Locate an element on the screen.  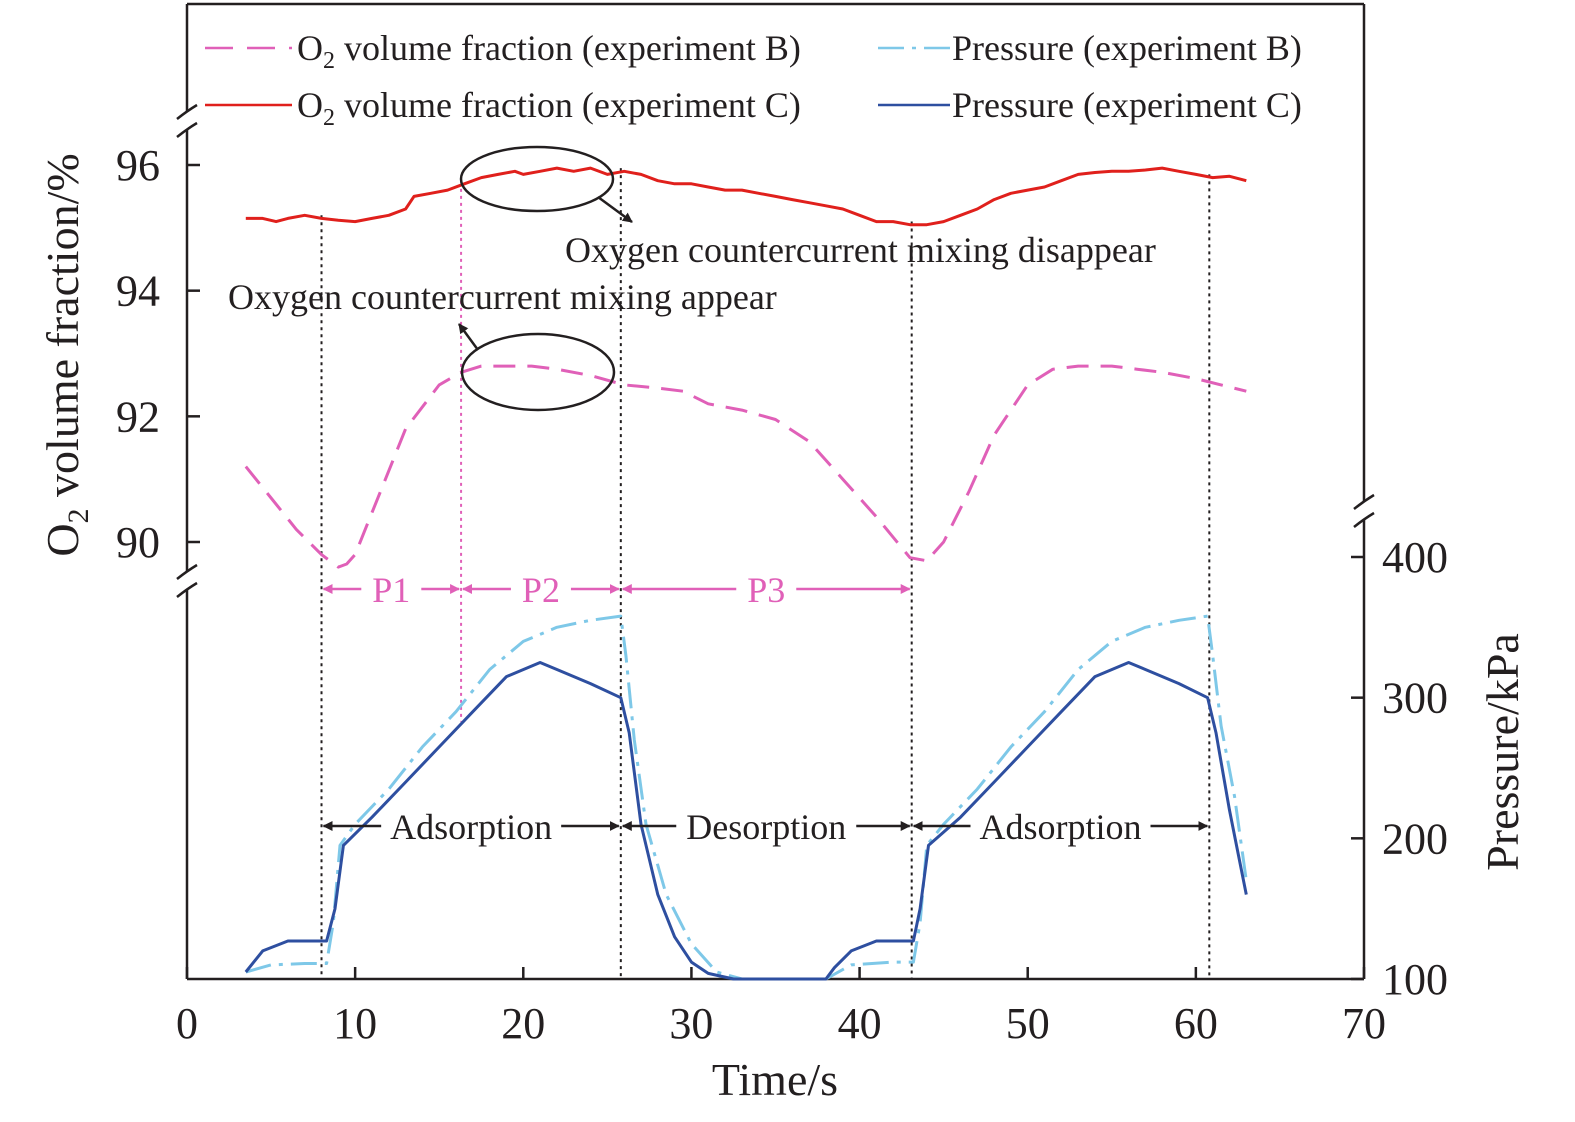
ellipse-lower is located at coordinates (538, 372).